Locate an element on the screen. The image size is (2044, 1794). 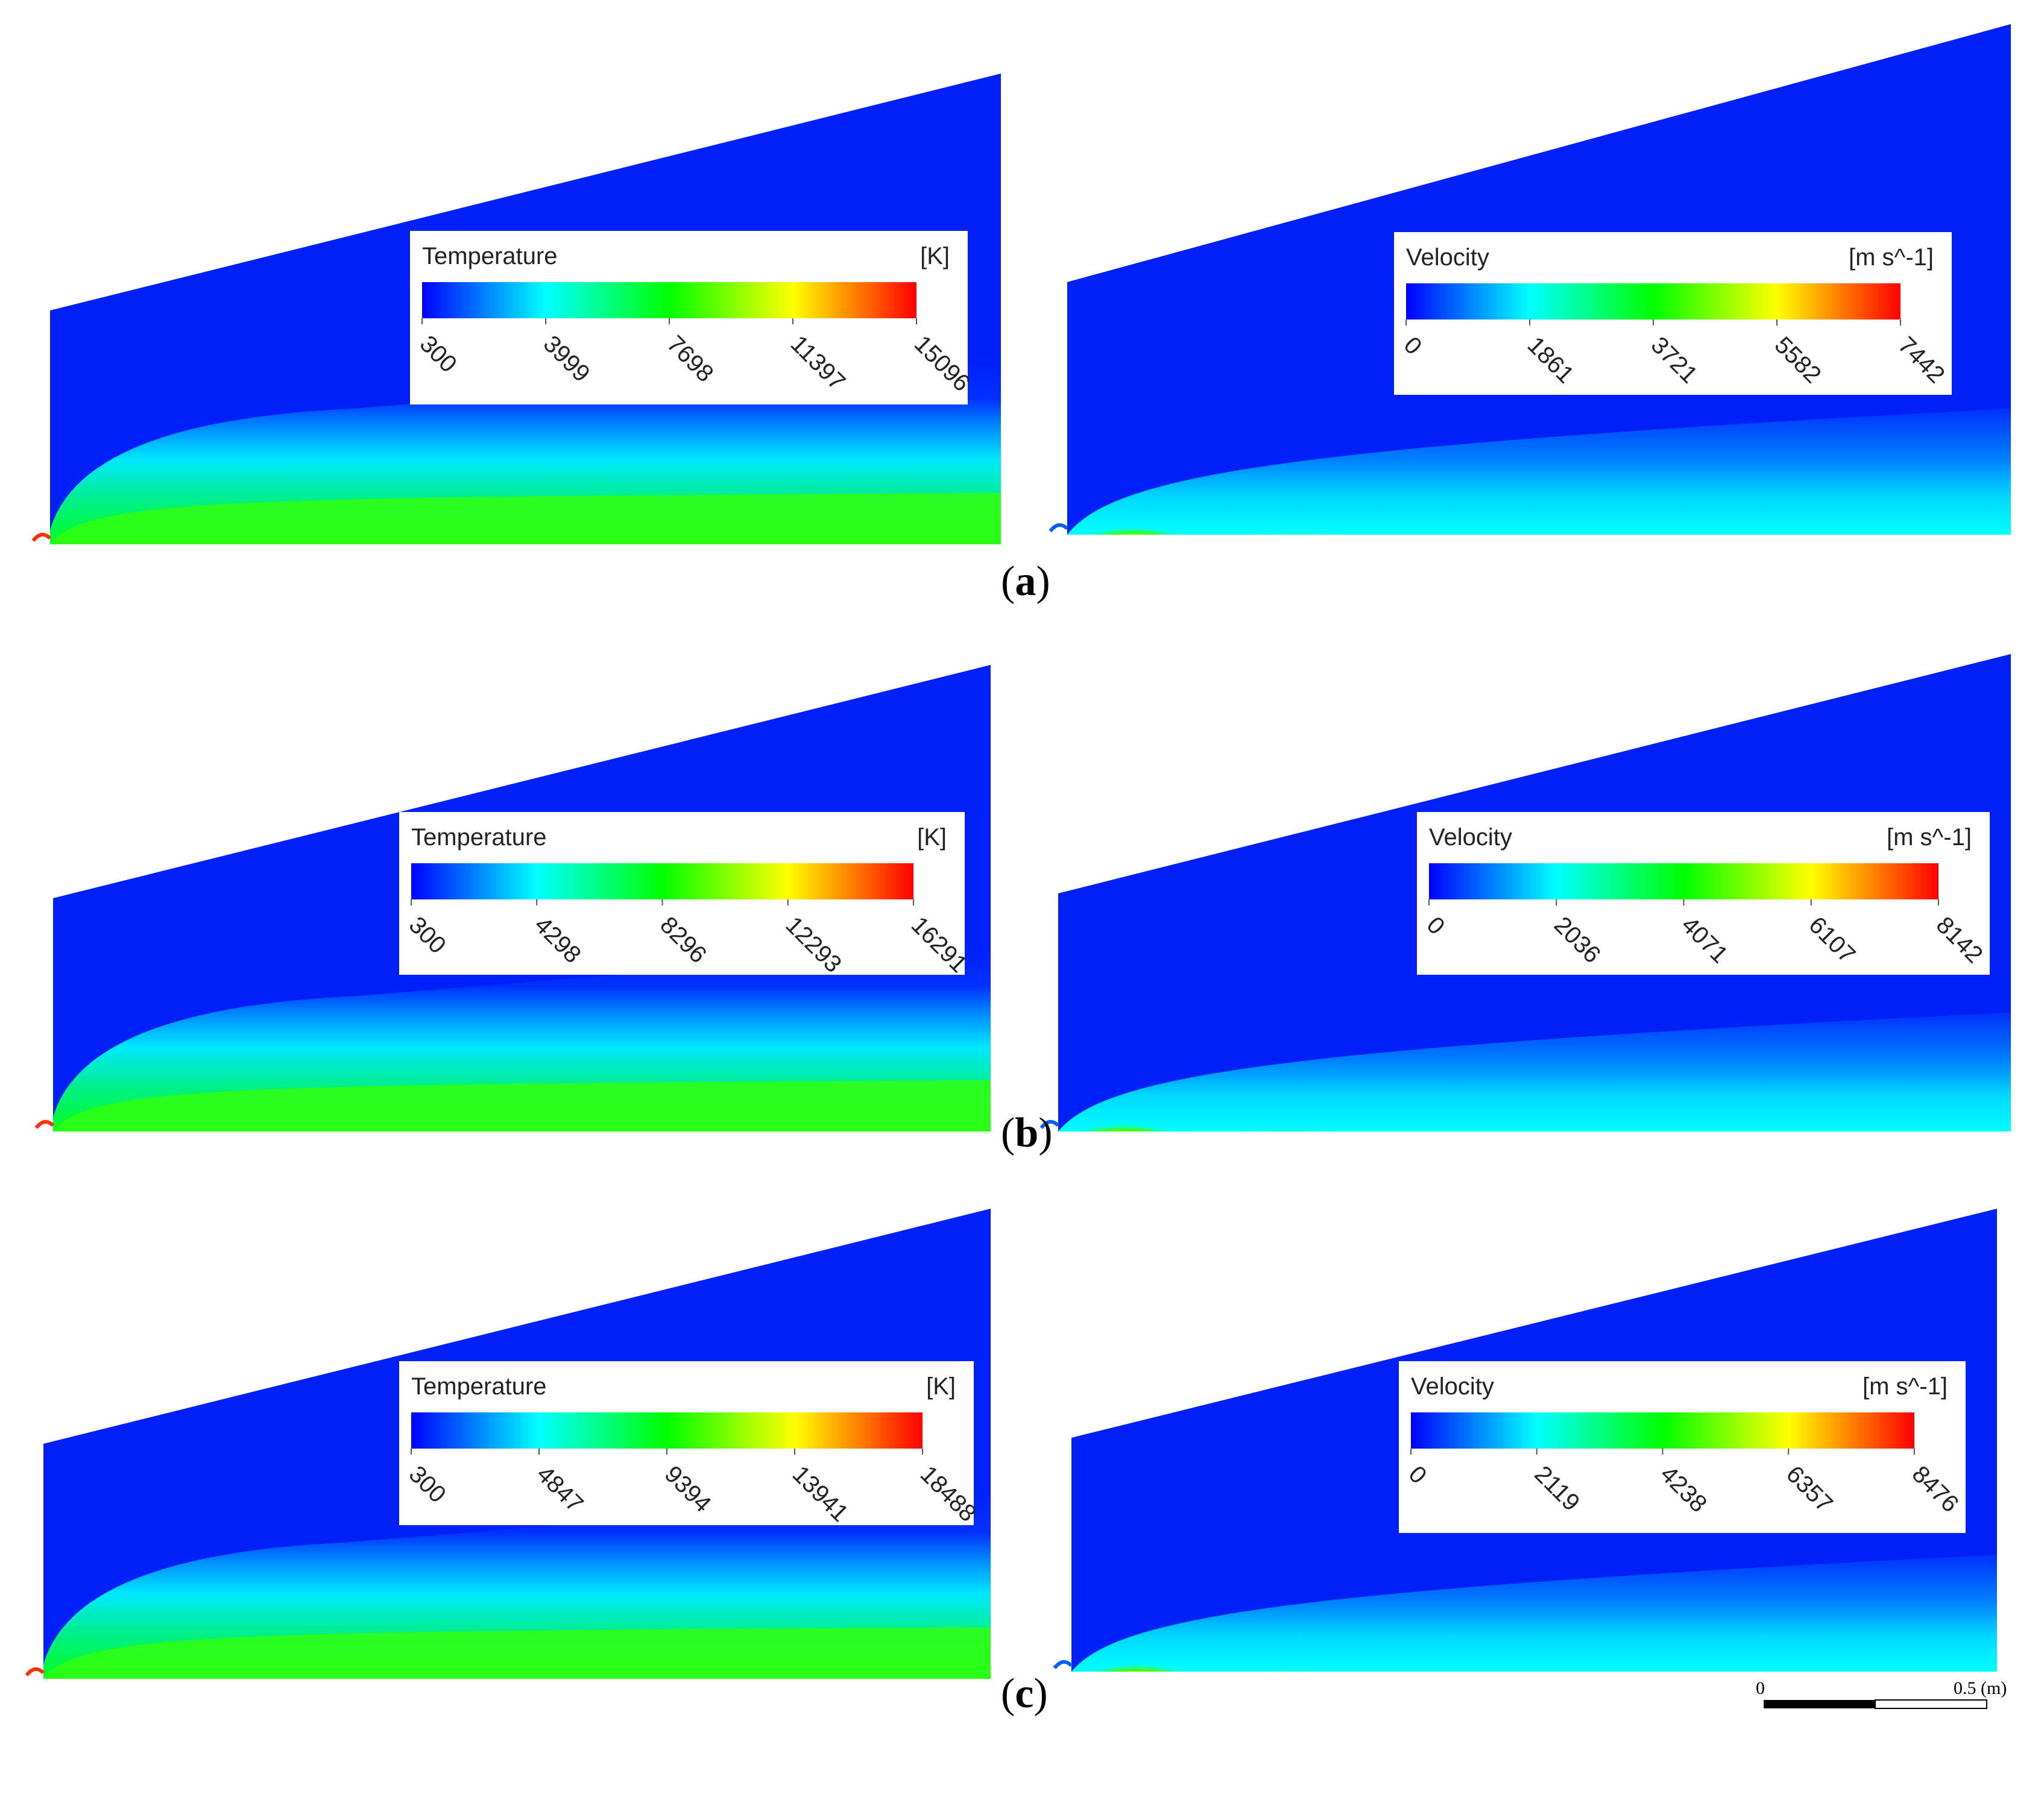
panel-caption: (c) is located at coordinates (1024, 1693).